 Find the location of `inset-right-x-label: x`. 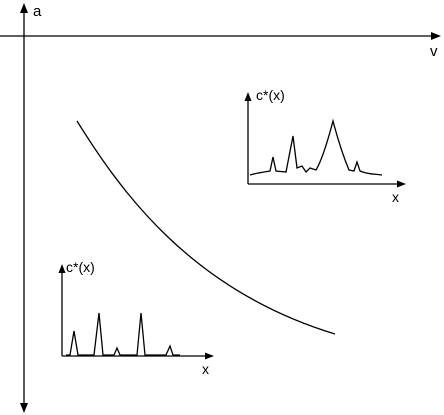

inset-right-x-label: x is located at coordinates (395, 197).